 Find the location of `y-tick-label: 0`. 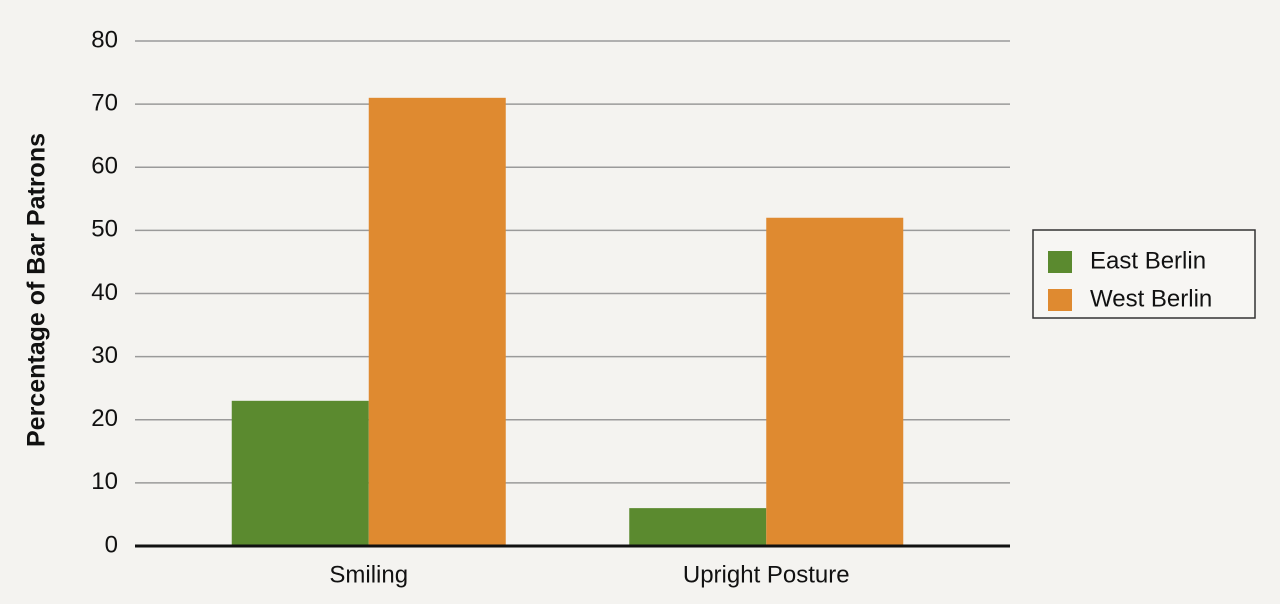

y-tick-label: 0 is located at coordinates (111, 544).